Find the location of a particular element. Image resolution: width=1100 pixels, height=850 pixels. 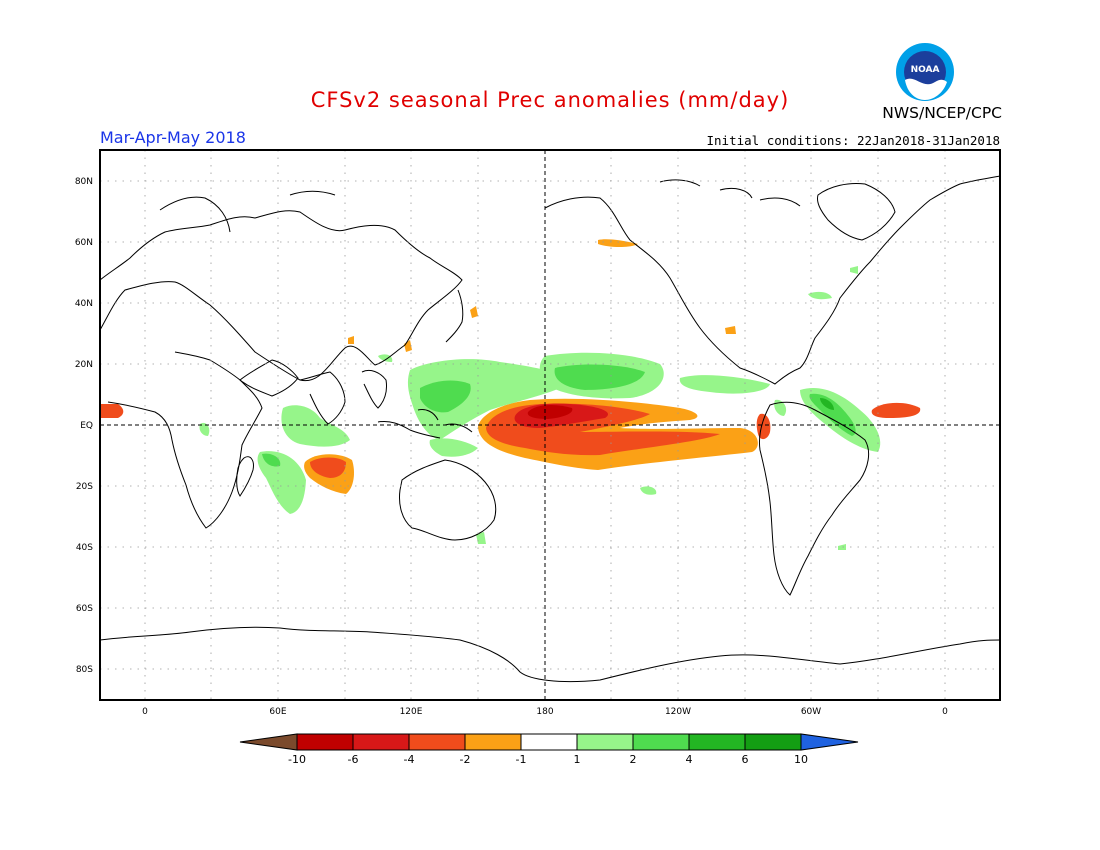

colorbar-arrow-low is located at coordinates (268, 742).